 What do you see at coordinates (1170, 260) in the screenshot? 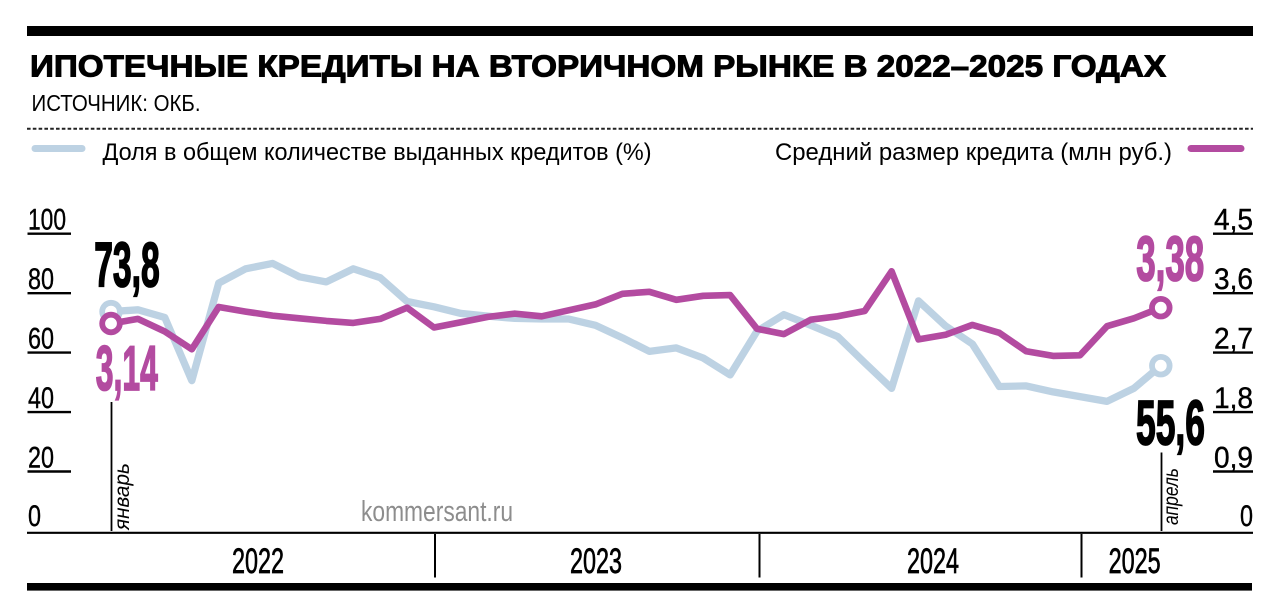
I see `svg-text: 3,38` at bounding box center [1170, 260].